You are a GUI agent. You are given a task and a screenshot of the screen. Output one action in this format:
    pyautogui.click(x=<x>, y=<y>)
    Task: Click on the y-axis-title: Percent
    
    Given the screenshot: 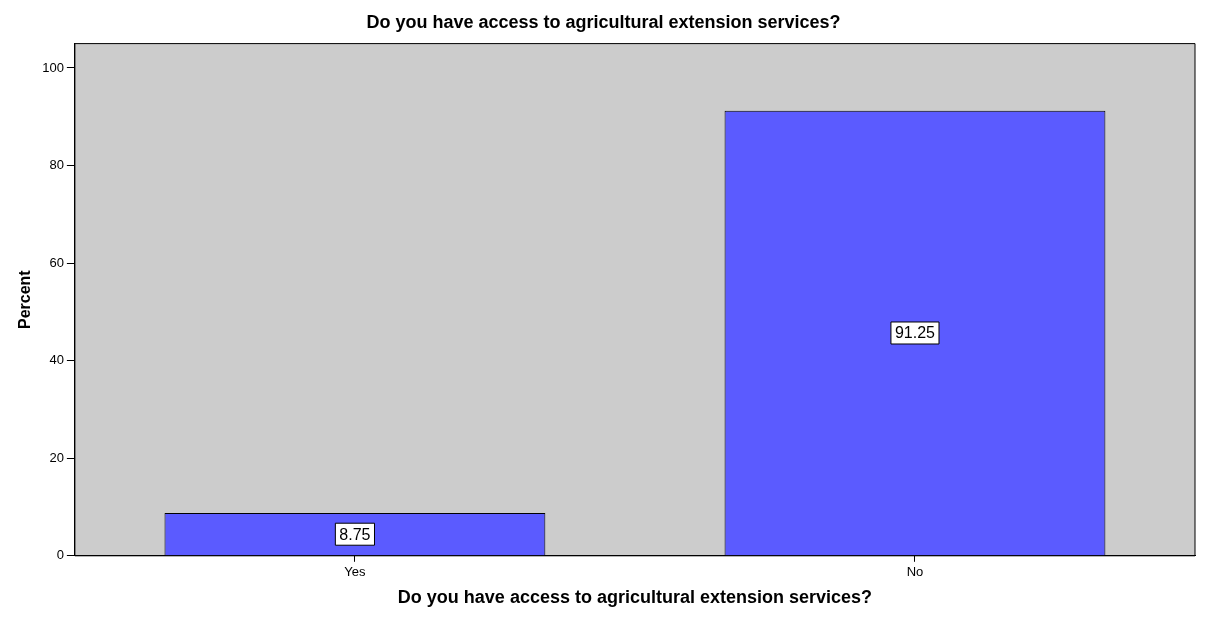 What is the action you would take?
    pyautogui.click(x=25, y=299)
    